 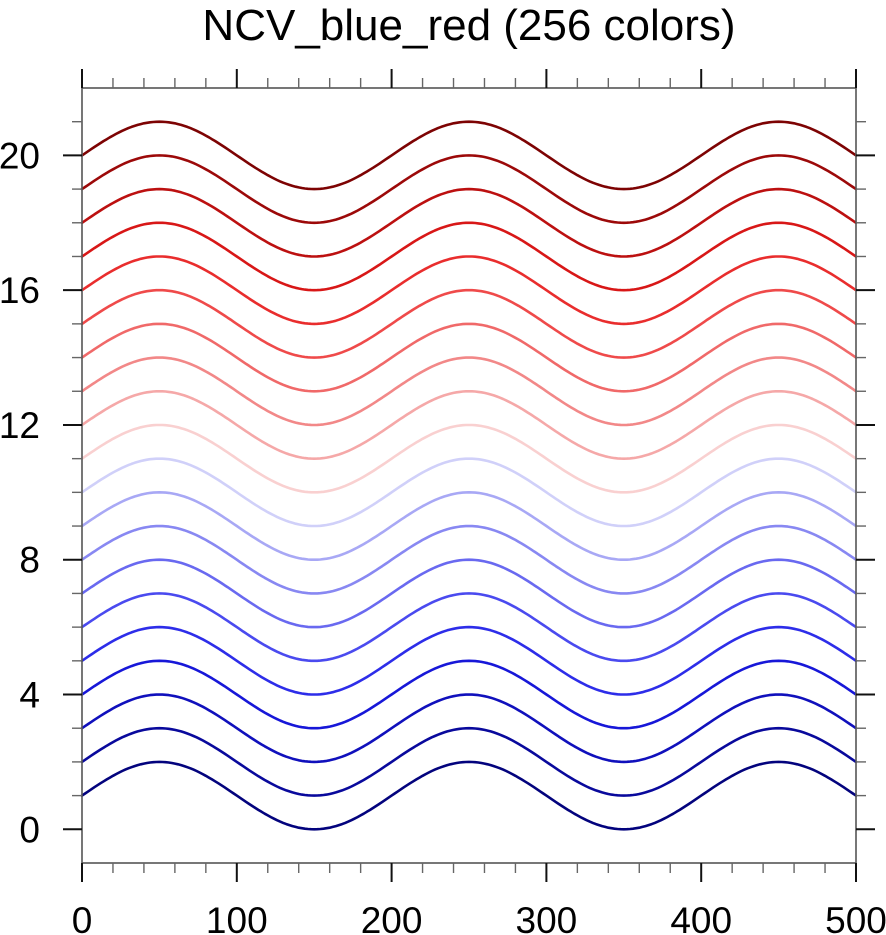 I want to click on y-tick-label: 4, so click(x=29, y=695).